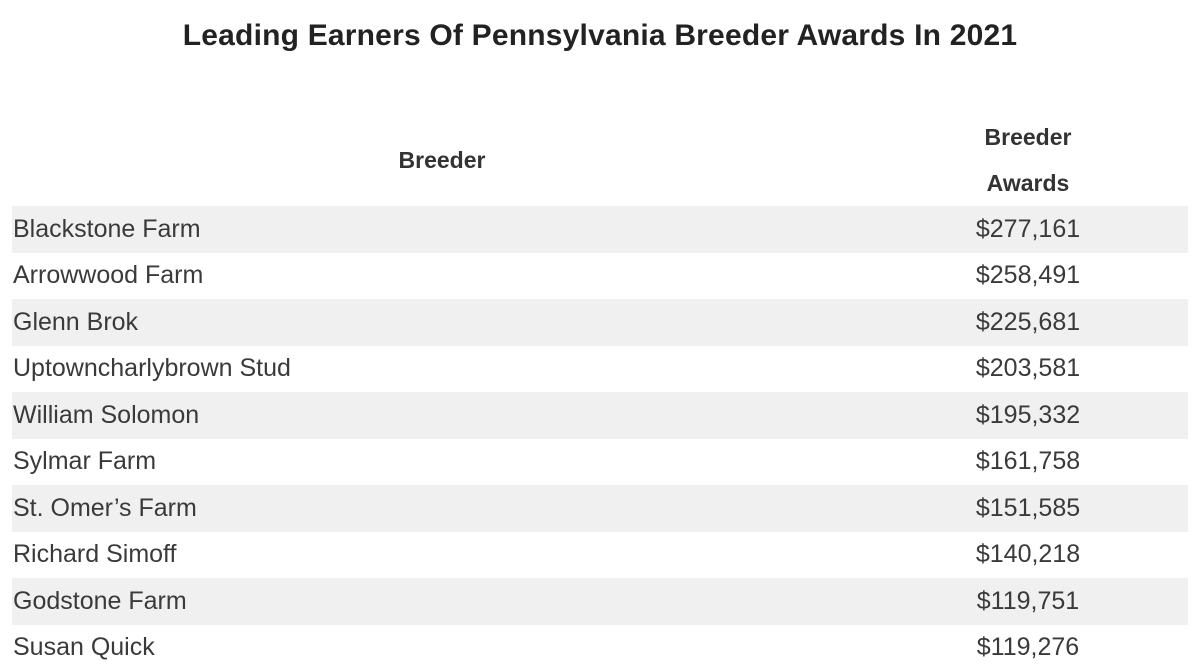  I want to click on column-header-awards-line2: Awards, so click(1028, 183).